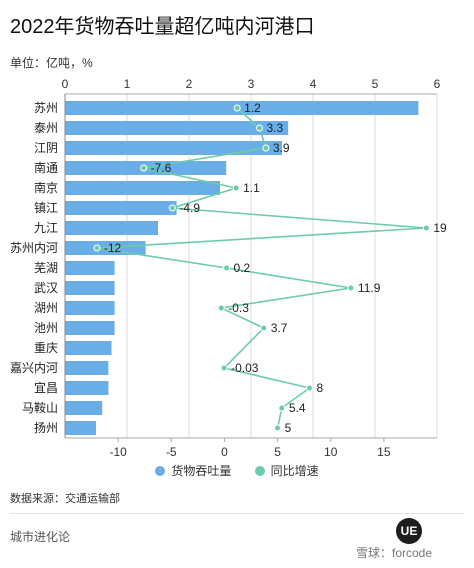  I want to click on top-tick-label: 6, so click(437, 84).